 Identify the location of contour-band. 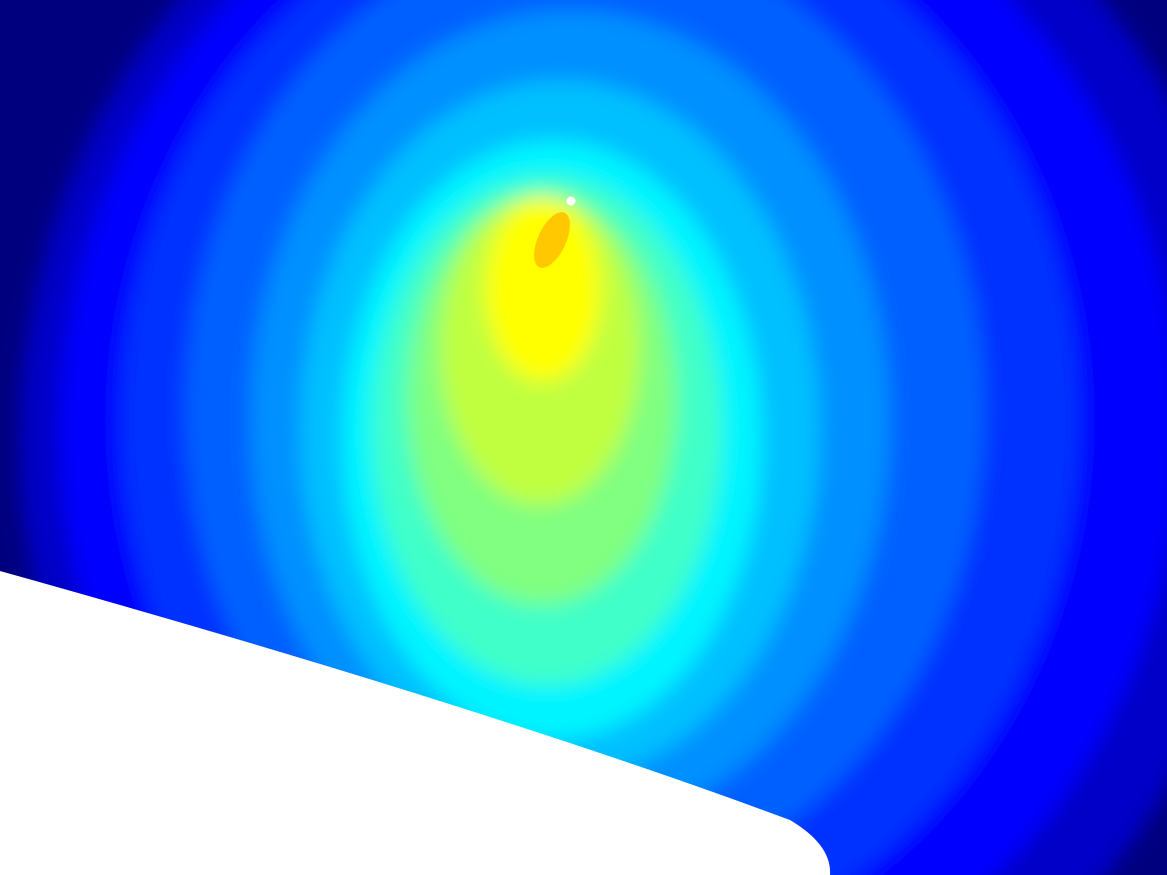
(543, 290).